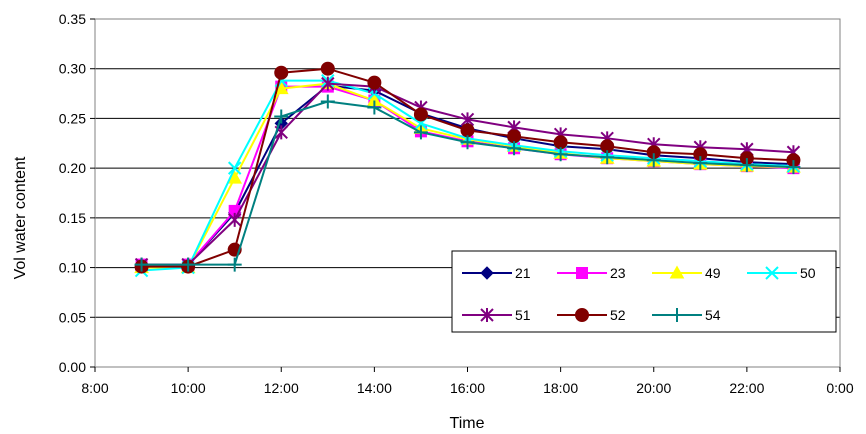 This screenshot has height=434, width=866. I want to click on y-tick-label: 0.15, so click(72, 218).